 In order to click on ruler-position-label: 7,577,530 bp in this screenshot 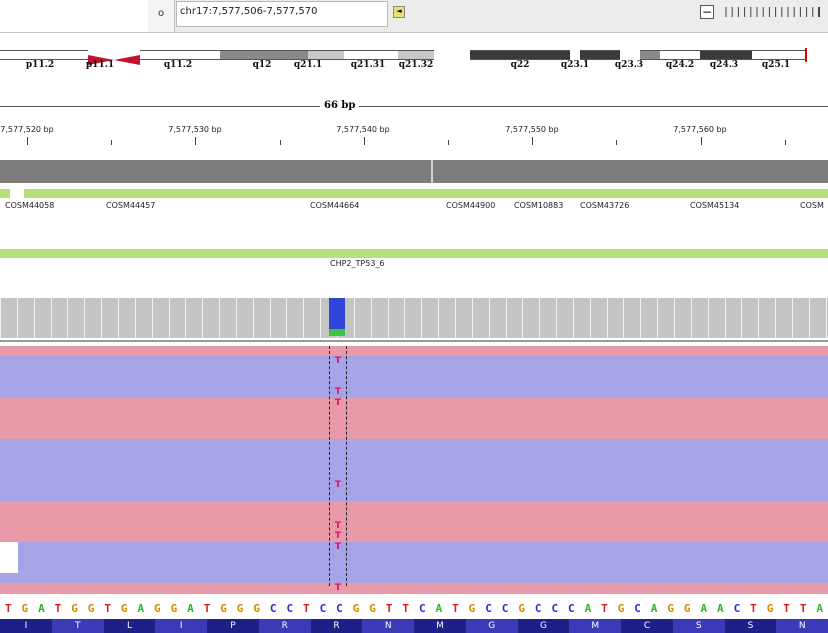, I will do `click(195, 129)`.